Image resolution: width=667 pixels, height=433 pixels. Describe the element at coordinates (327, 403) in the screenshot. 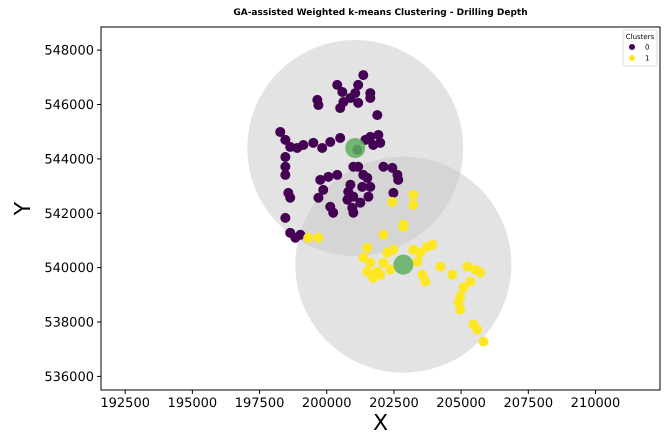

I see `x-tick-label: 200000` at that location.